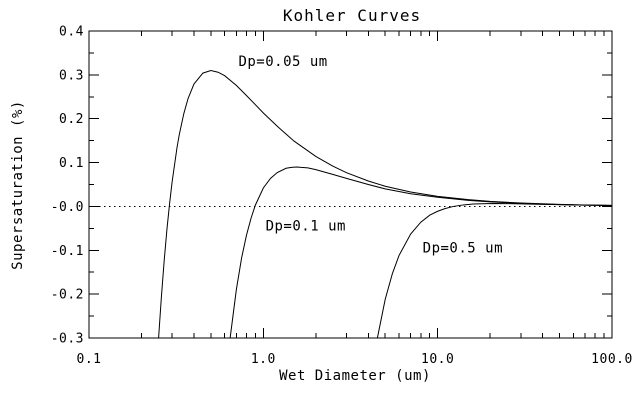 The image size is (640, 404). What do you see at coordinates (306, 226) in the screenshot?
I see `curve-label-2: Dp=0.1 um` at bounding box center [306, 226].